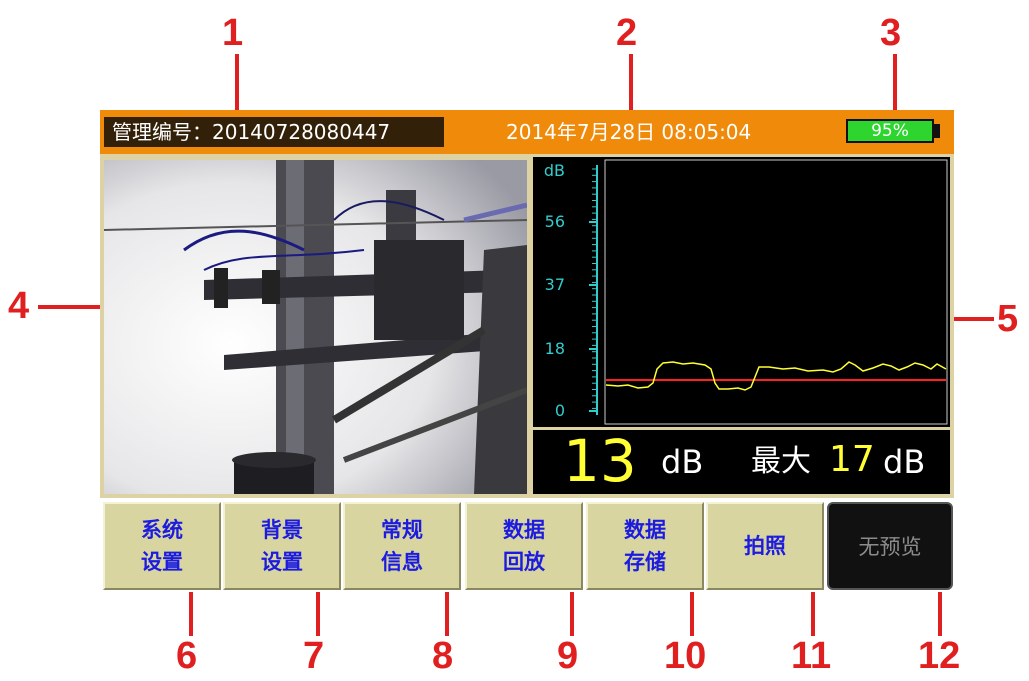 This screenshot has height=681, width=1029. Describe the element at coordinates (890, 546) in the screenshot. I see `no-preview-button: 无预览` at that location.